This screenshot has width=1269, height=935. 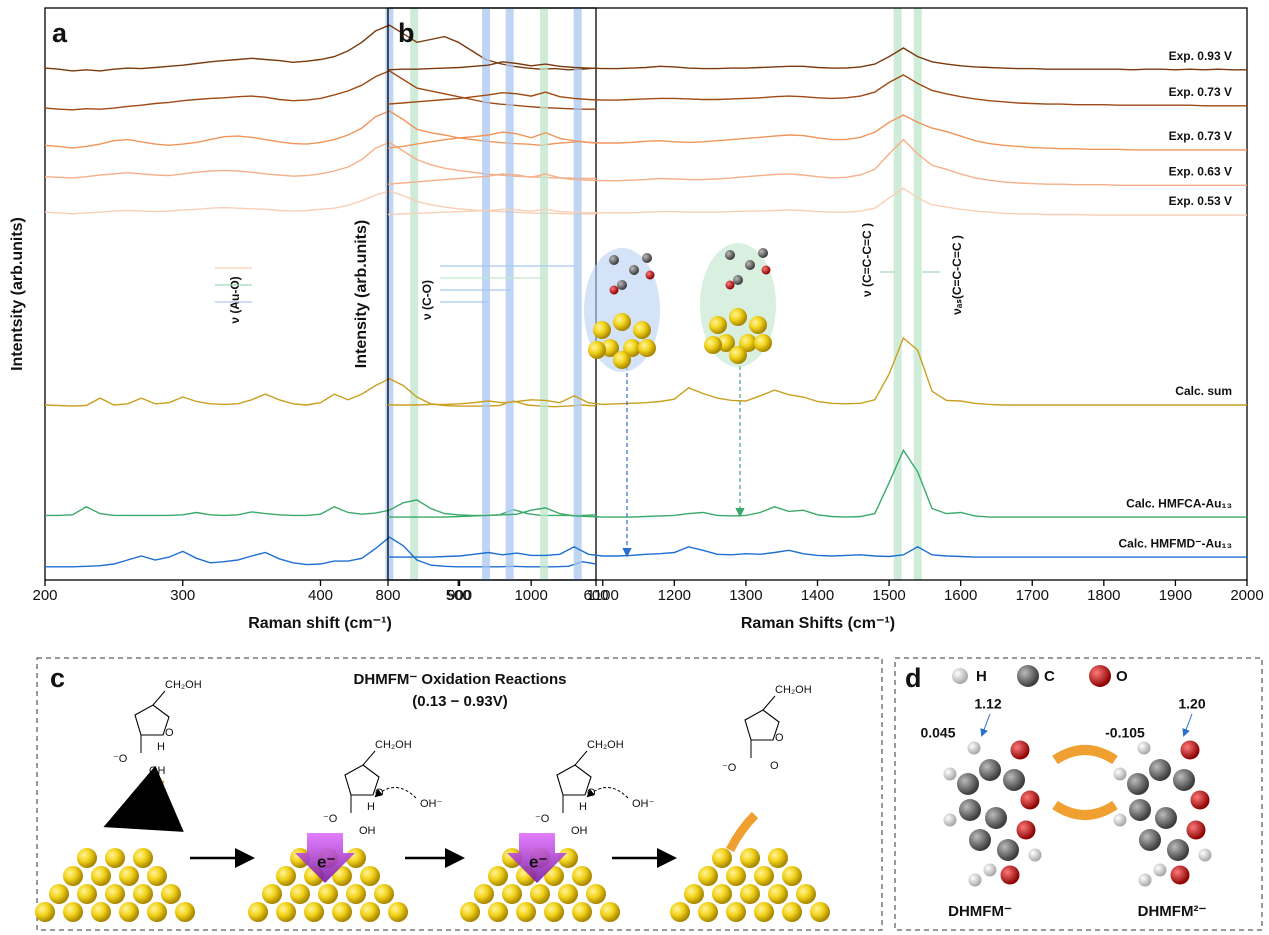 I want to click on x-tick-label: 1200, so click(x=674, y=595).